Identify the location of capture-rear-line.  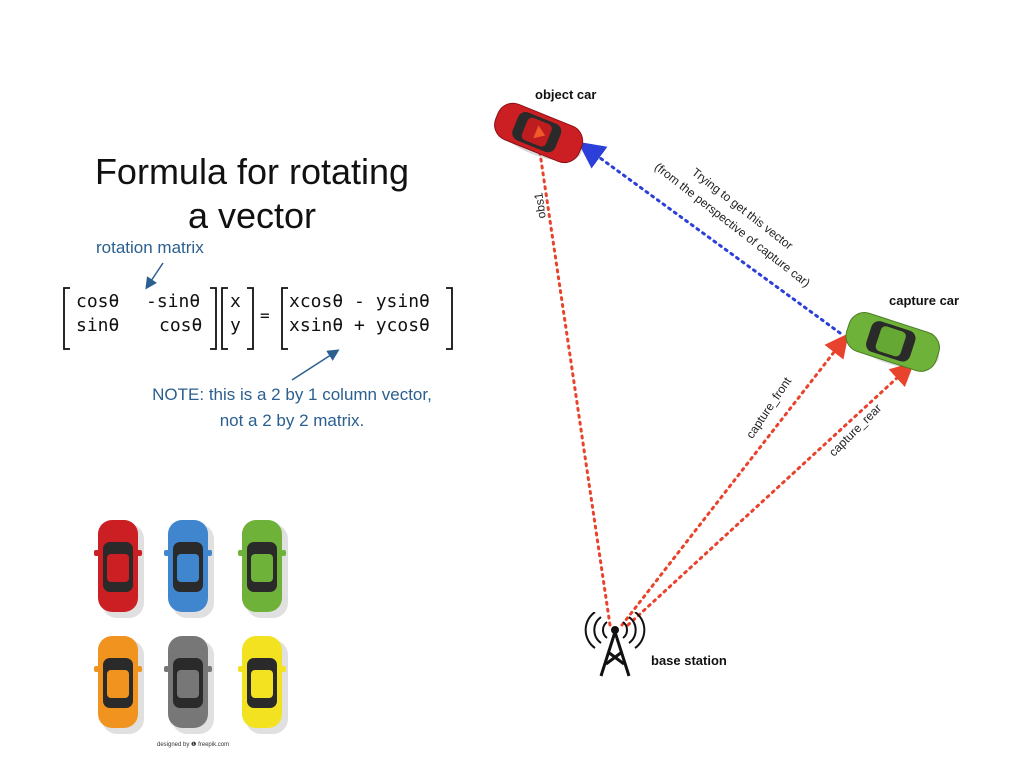
(770, 494).